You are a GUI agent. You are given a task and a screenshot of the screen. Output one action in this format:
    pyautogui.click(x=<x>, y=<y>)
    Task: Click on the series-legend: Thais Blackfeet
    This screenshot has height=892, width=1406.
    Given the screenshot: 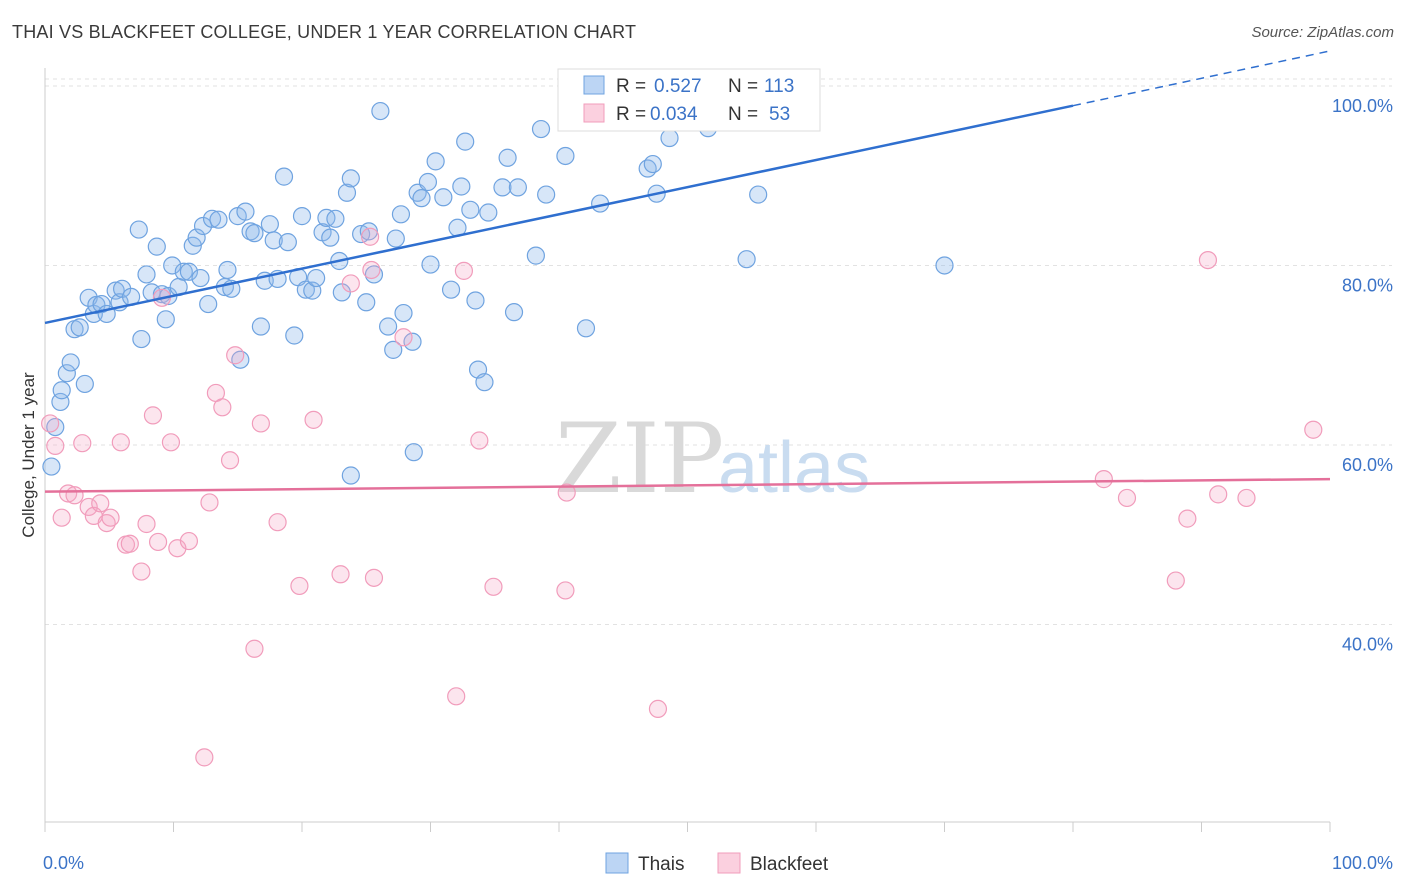 What is the action you would take?
    pyautogui.click(x=717, y=863)
    